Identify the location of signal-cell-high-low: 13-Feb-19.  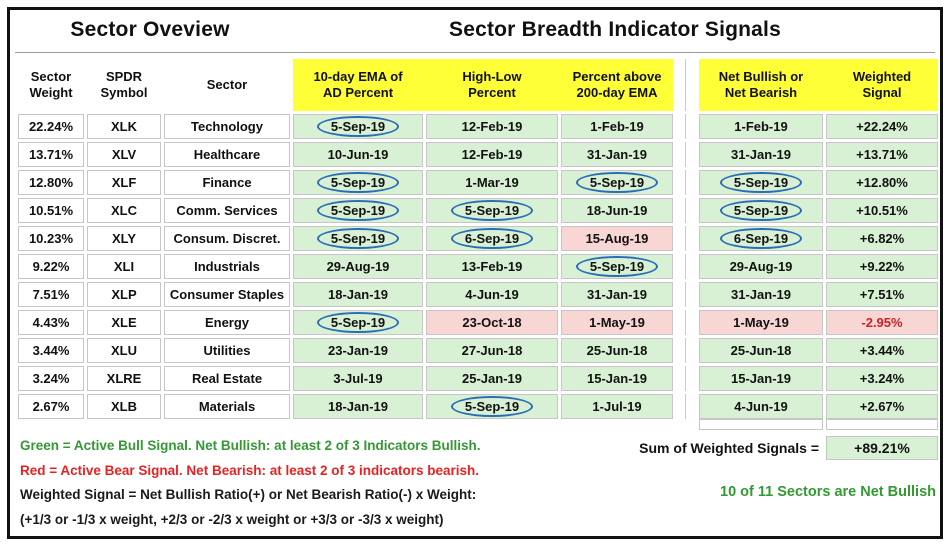
(492, 266).